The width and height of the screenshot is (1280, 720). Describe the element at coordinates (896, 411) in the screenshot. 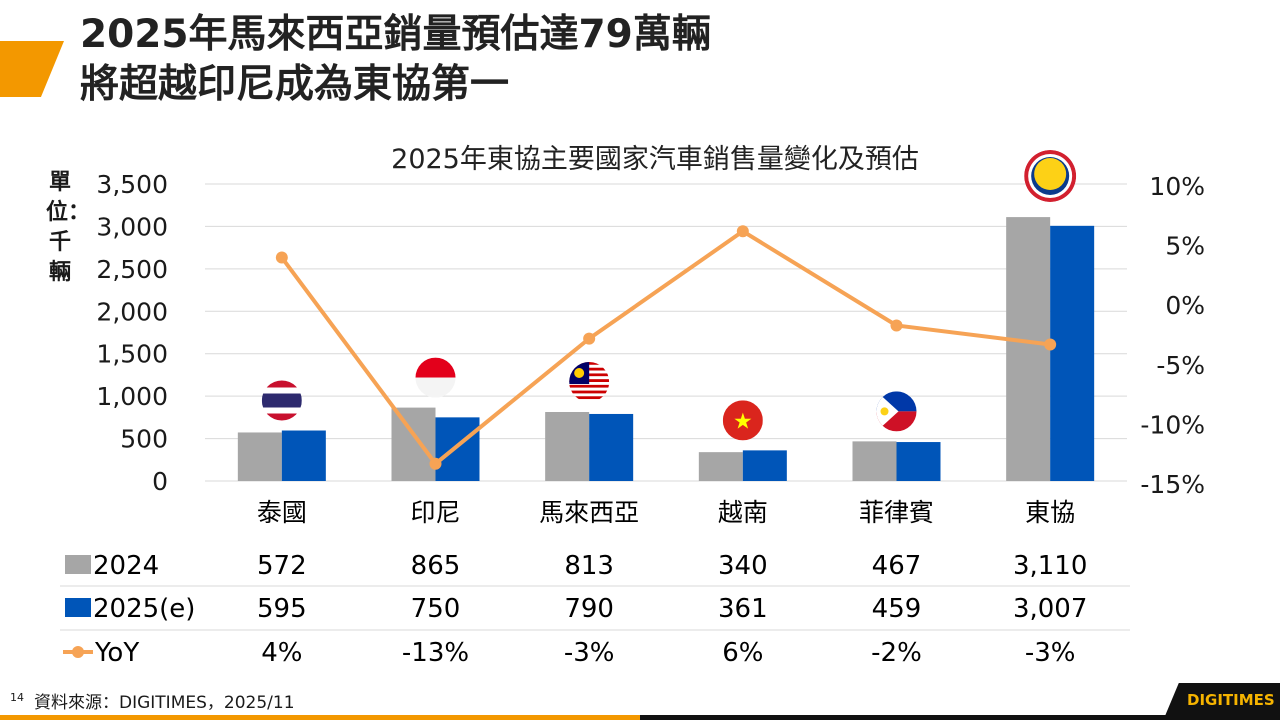

I see `philippines-flag-icon` at that location.